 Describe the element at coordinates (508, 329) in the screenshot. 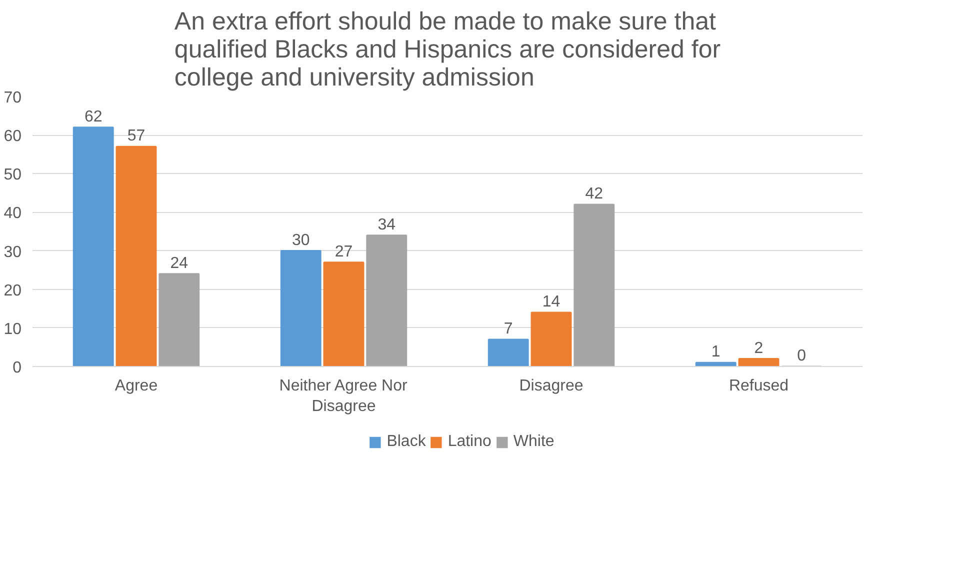

I see `data-label: 7` at that location.